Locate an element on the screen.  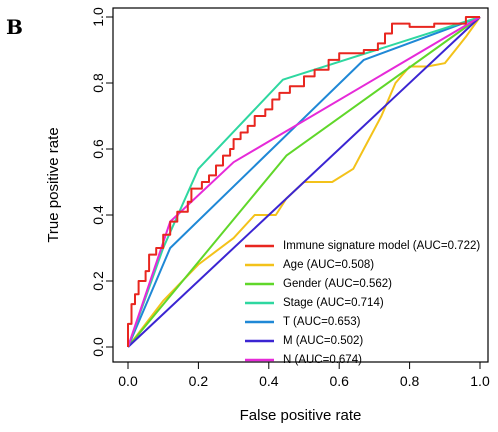
y-tick-label: 0.2 is located at coordinates (98, 281).